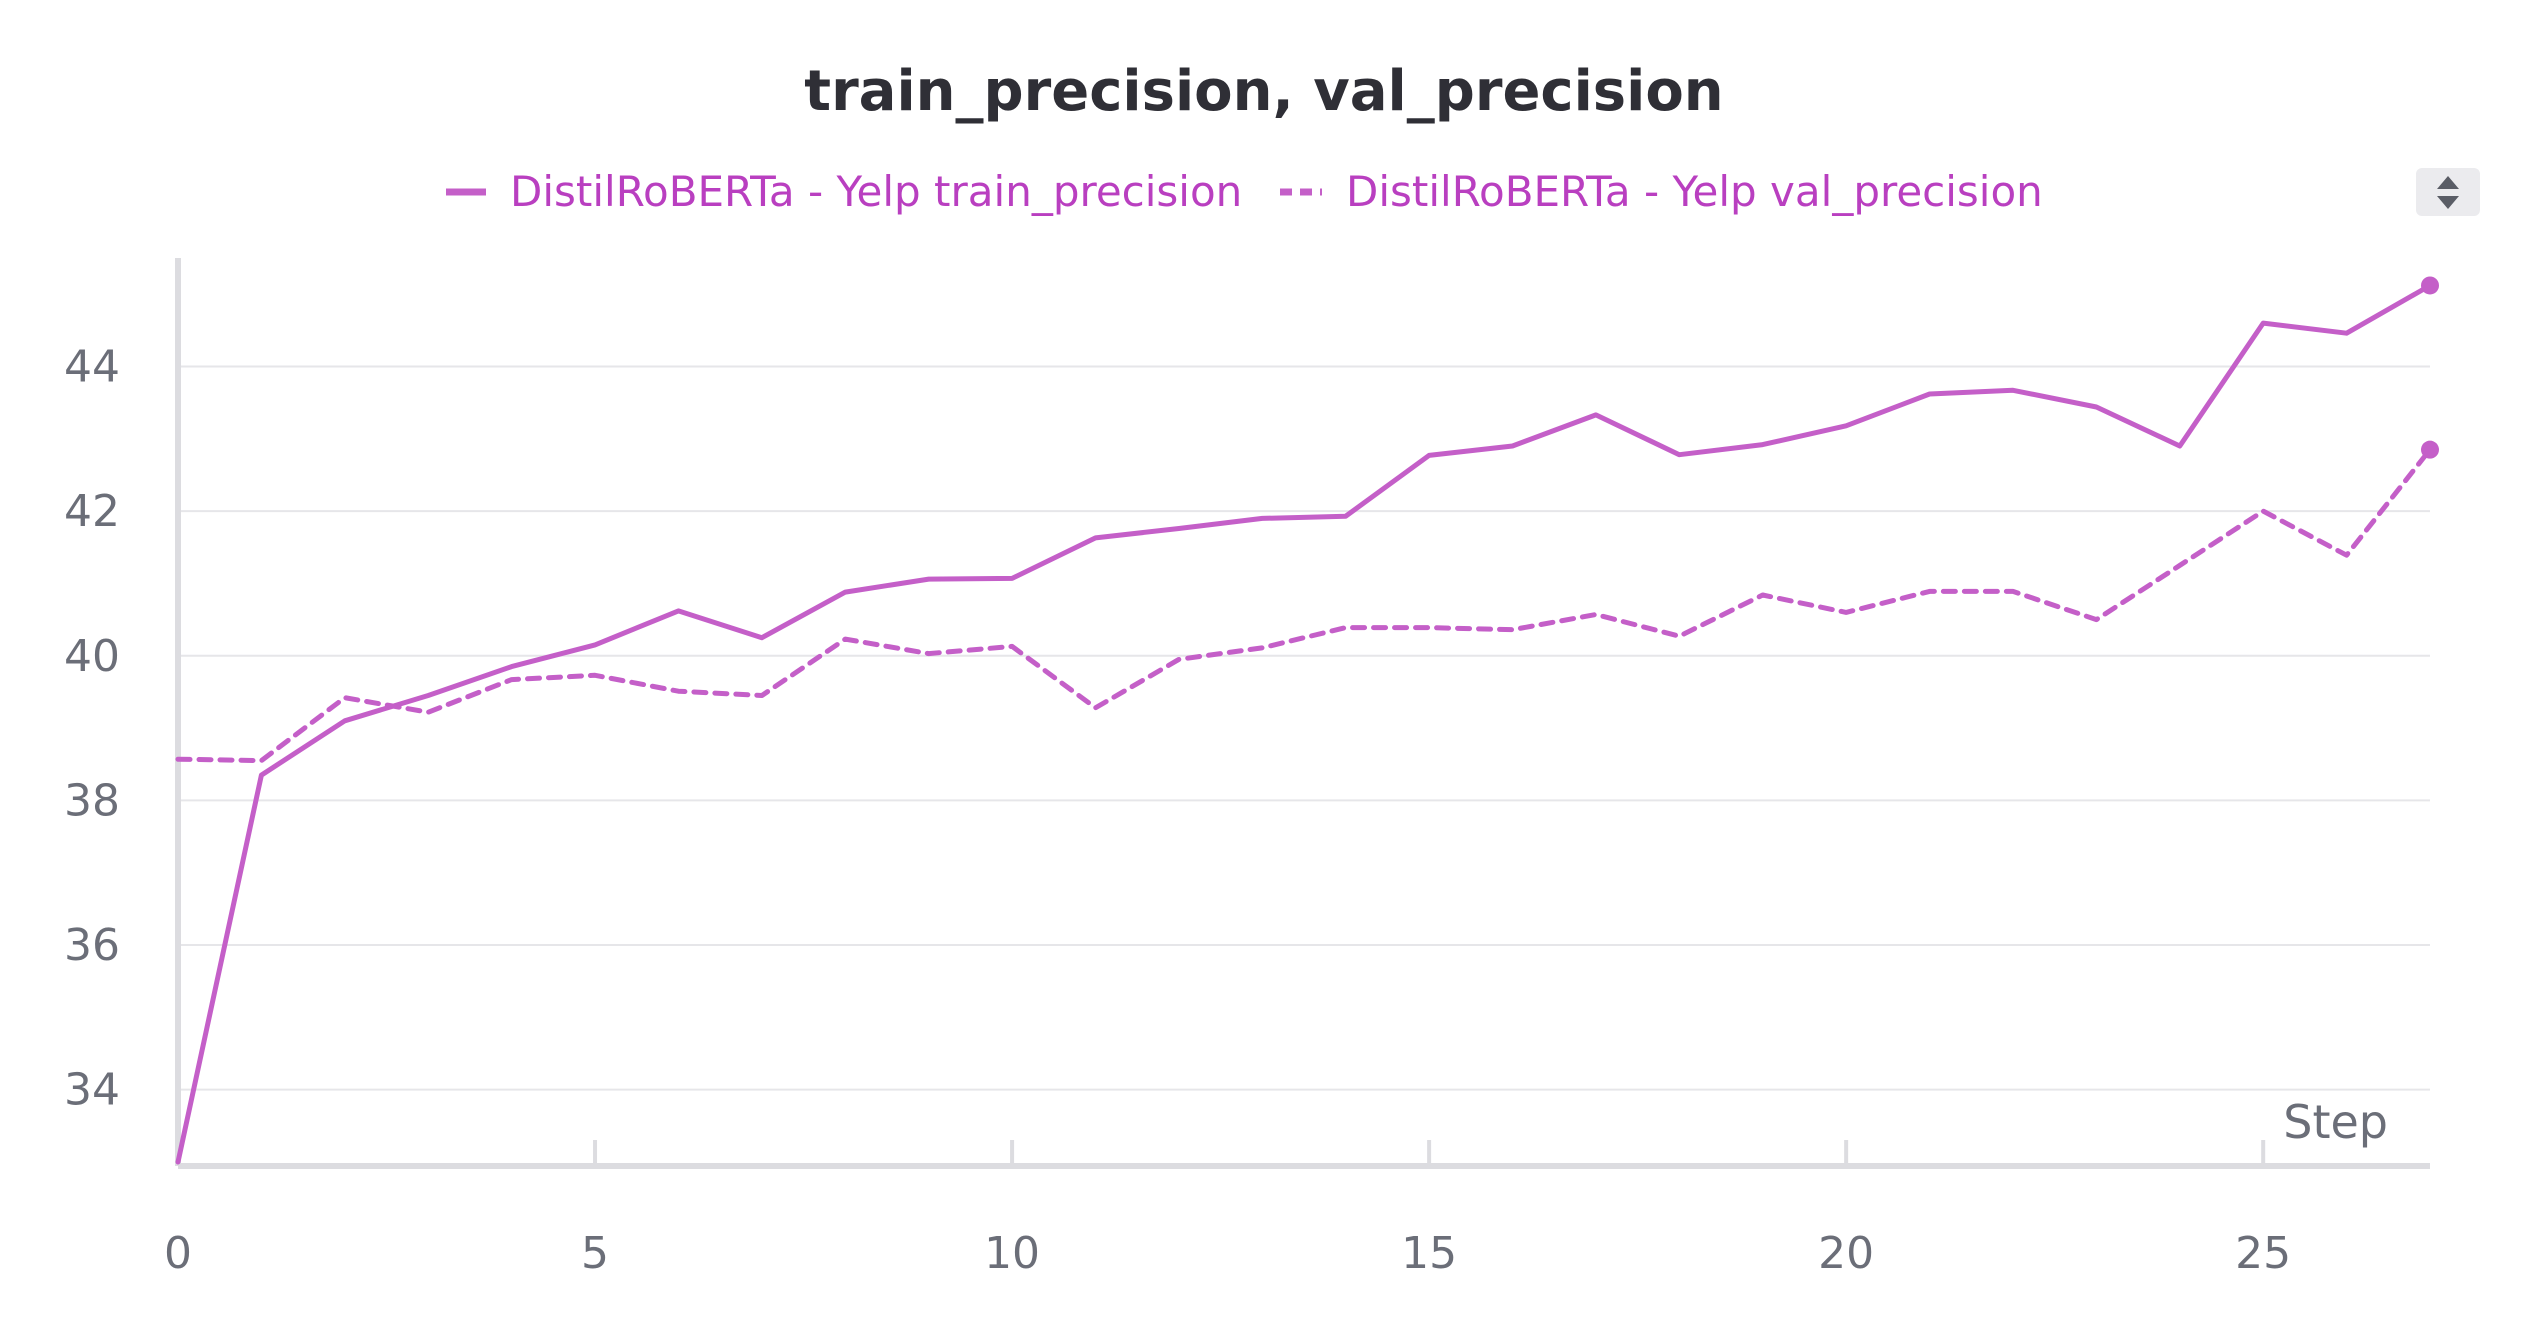 The height and width of the screenshot is (1328, 2528). I want to click on legend-item-val: DistilRoBERTa - Yelp val_precision, so click(1661, 191).